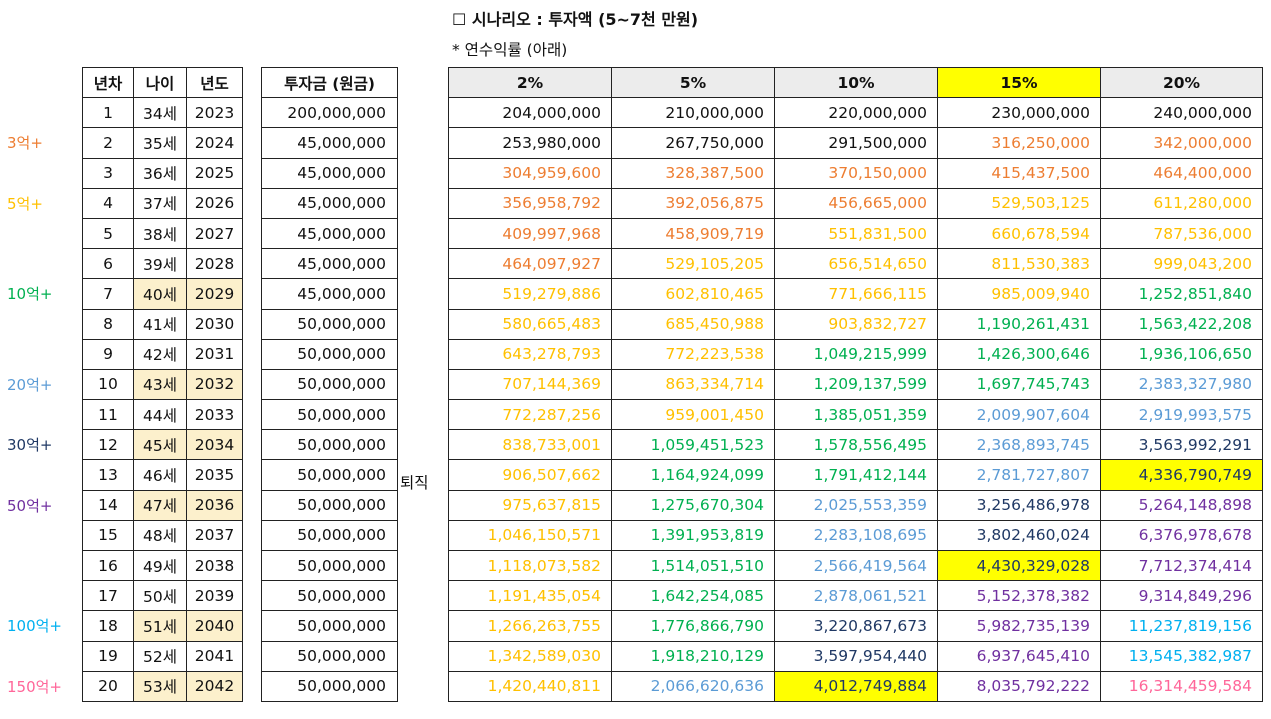  I want to click on rate-header: 10%, so click(856, 82).